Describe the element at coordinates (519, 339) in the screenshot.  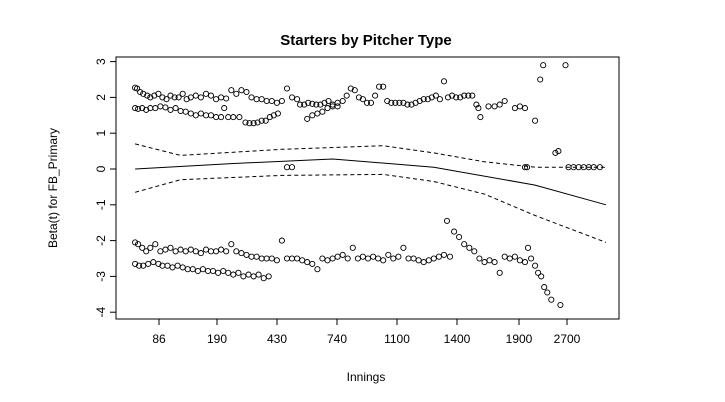
I see `x-tick-label: 1900` at that location.